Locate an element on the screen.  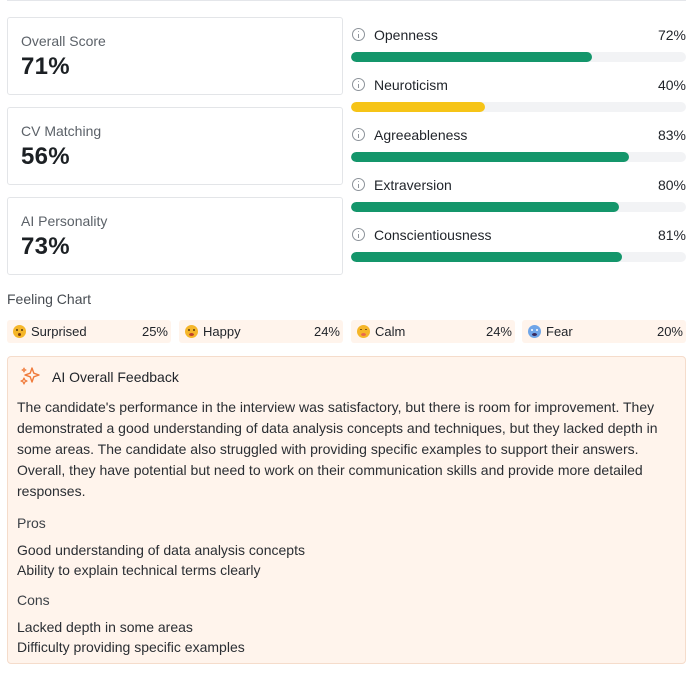
pros-heading: Pros is located at coordinates (31, 523).